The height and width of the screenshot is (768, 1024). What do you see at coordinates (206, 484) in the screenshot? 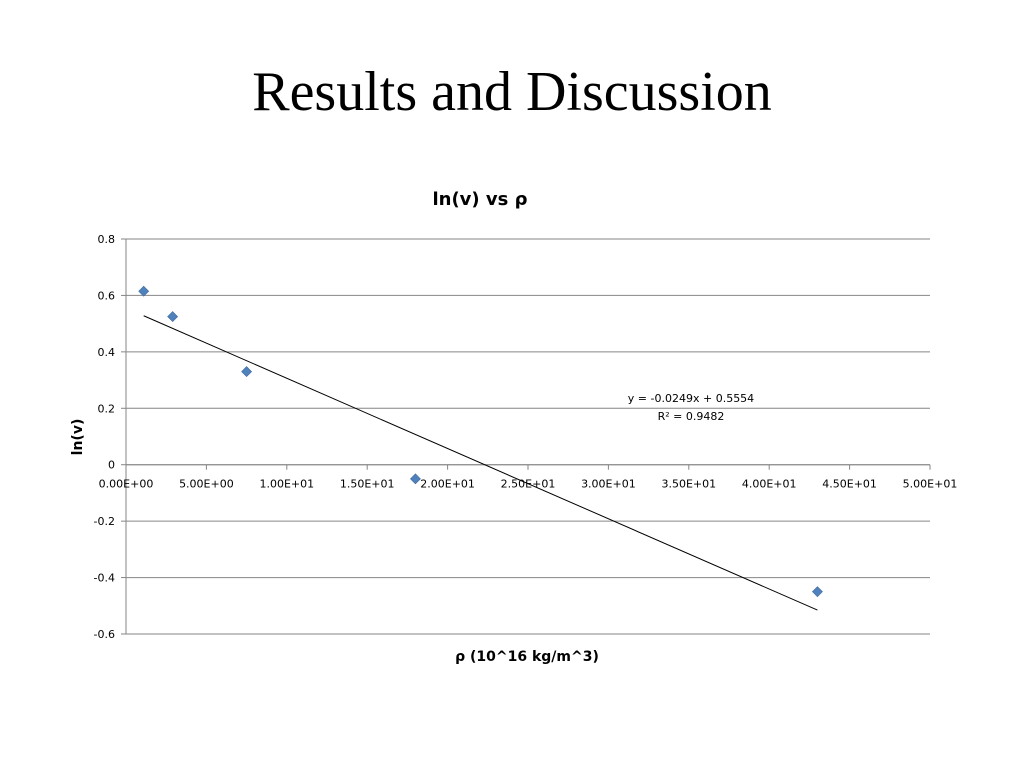
I see `x-tick-label: 5.00E+00` at bounding box center [206, 484].